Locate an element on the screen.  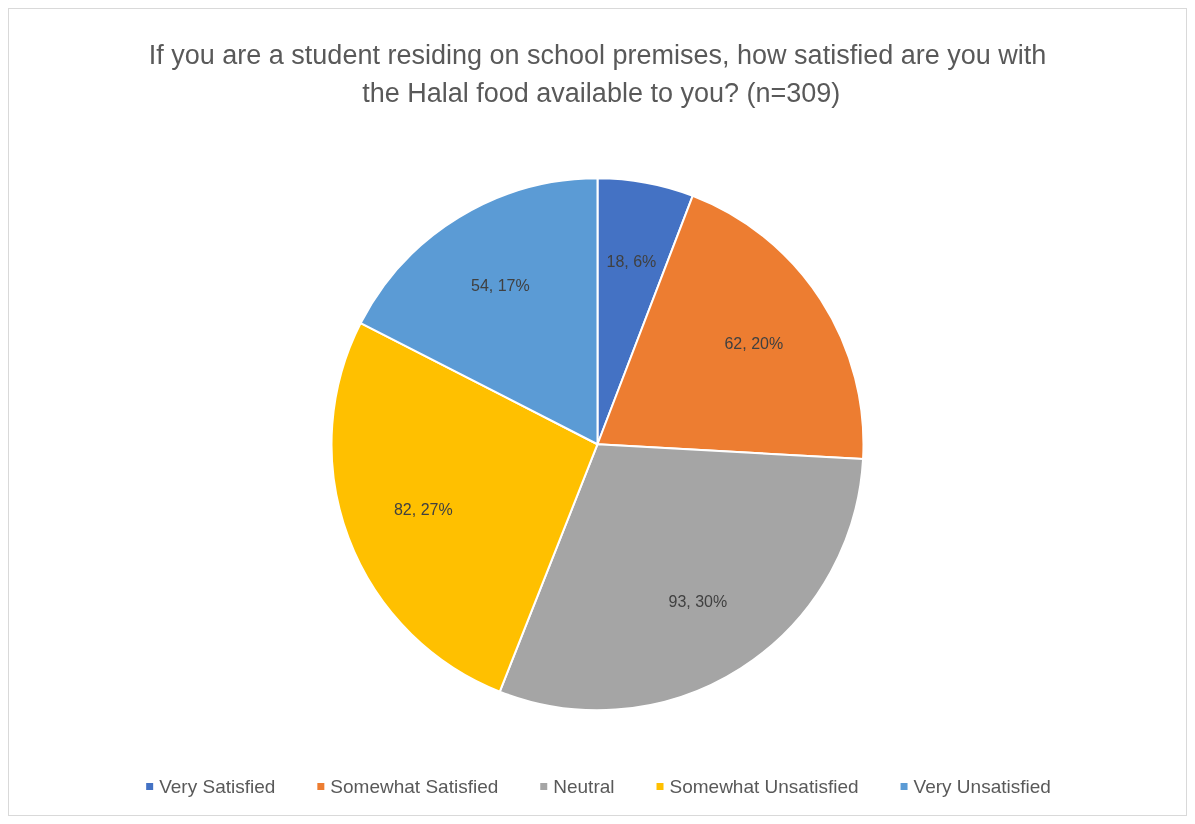
legend-label: Somewhat Satisfied is located at coordinates (414, 786).